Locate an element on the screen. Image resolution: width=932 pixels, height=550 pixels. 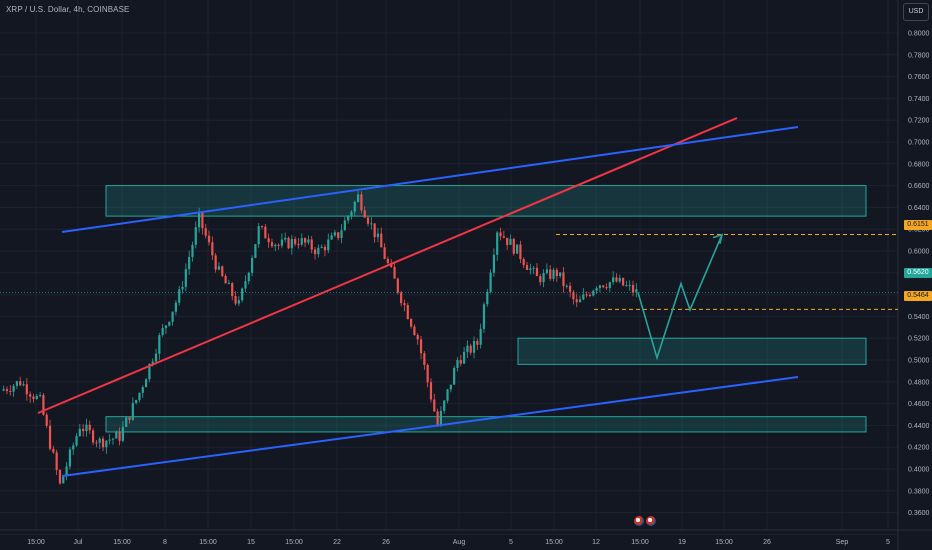
price-tag-current: 0.5620 is located at coordinates (918, 273).